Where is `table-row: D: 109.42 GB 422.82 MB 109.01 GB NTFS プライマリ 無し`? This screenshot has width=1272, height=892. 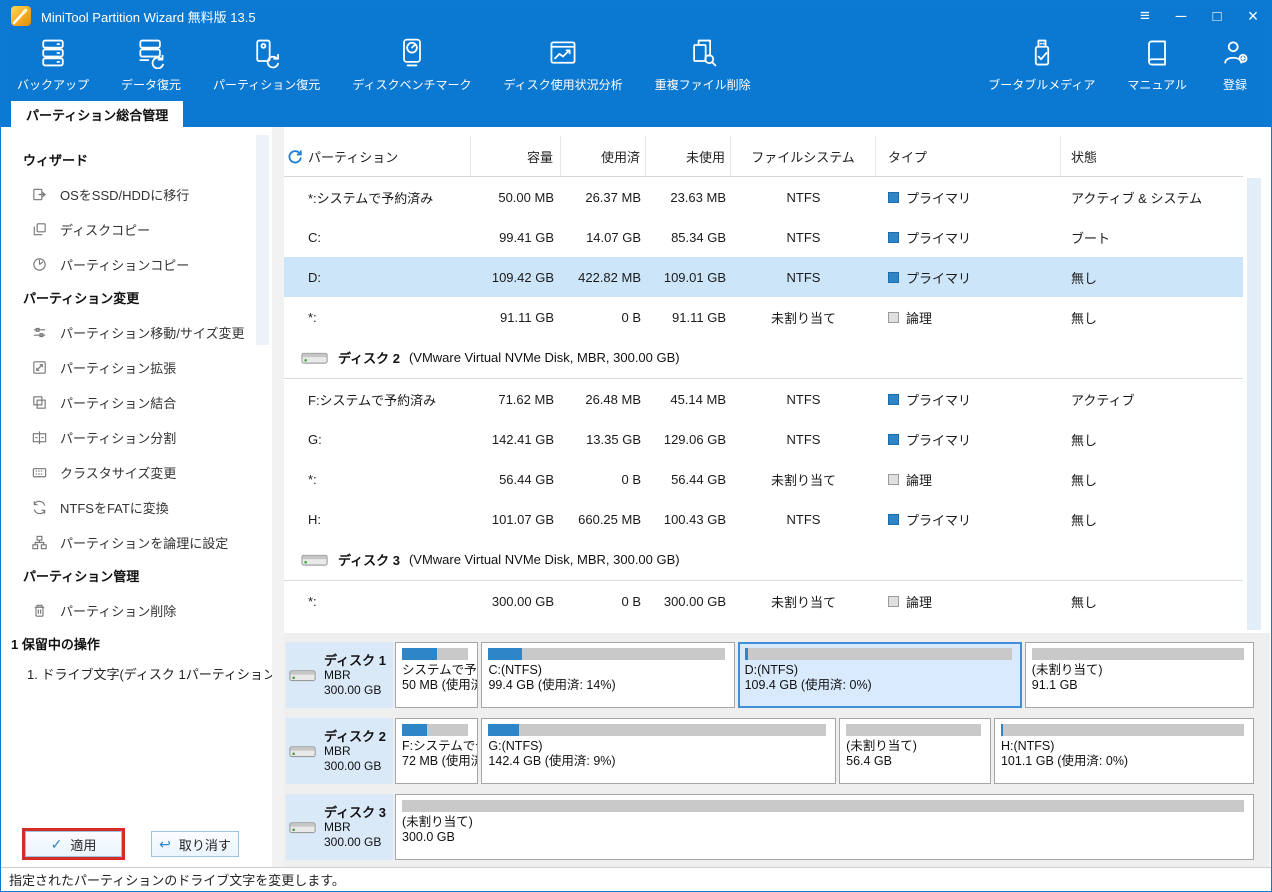 table-row: D: 109.42 GB 422.82 MB 109.01 GB NTFS プライマリ 無し is located at coordinates (763, 277).